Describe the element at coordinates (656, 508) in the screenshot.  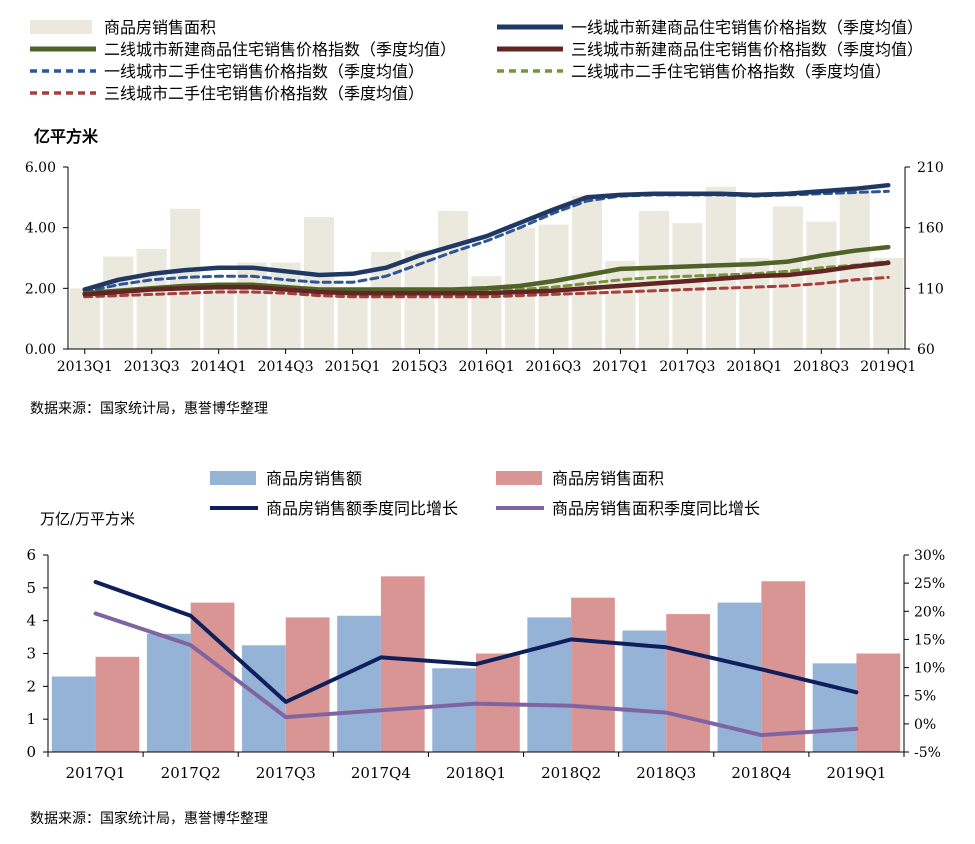
I see `legend-label: 商品房销售面积季度同比增长` at that location.